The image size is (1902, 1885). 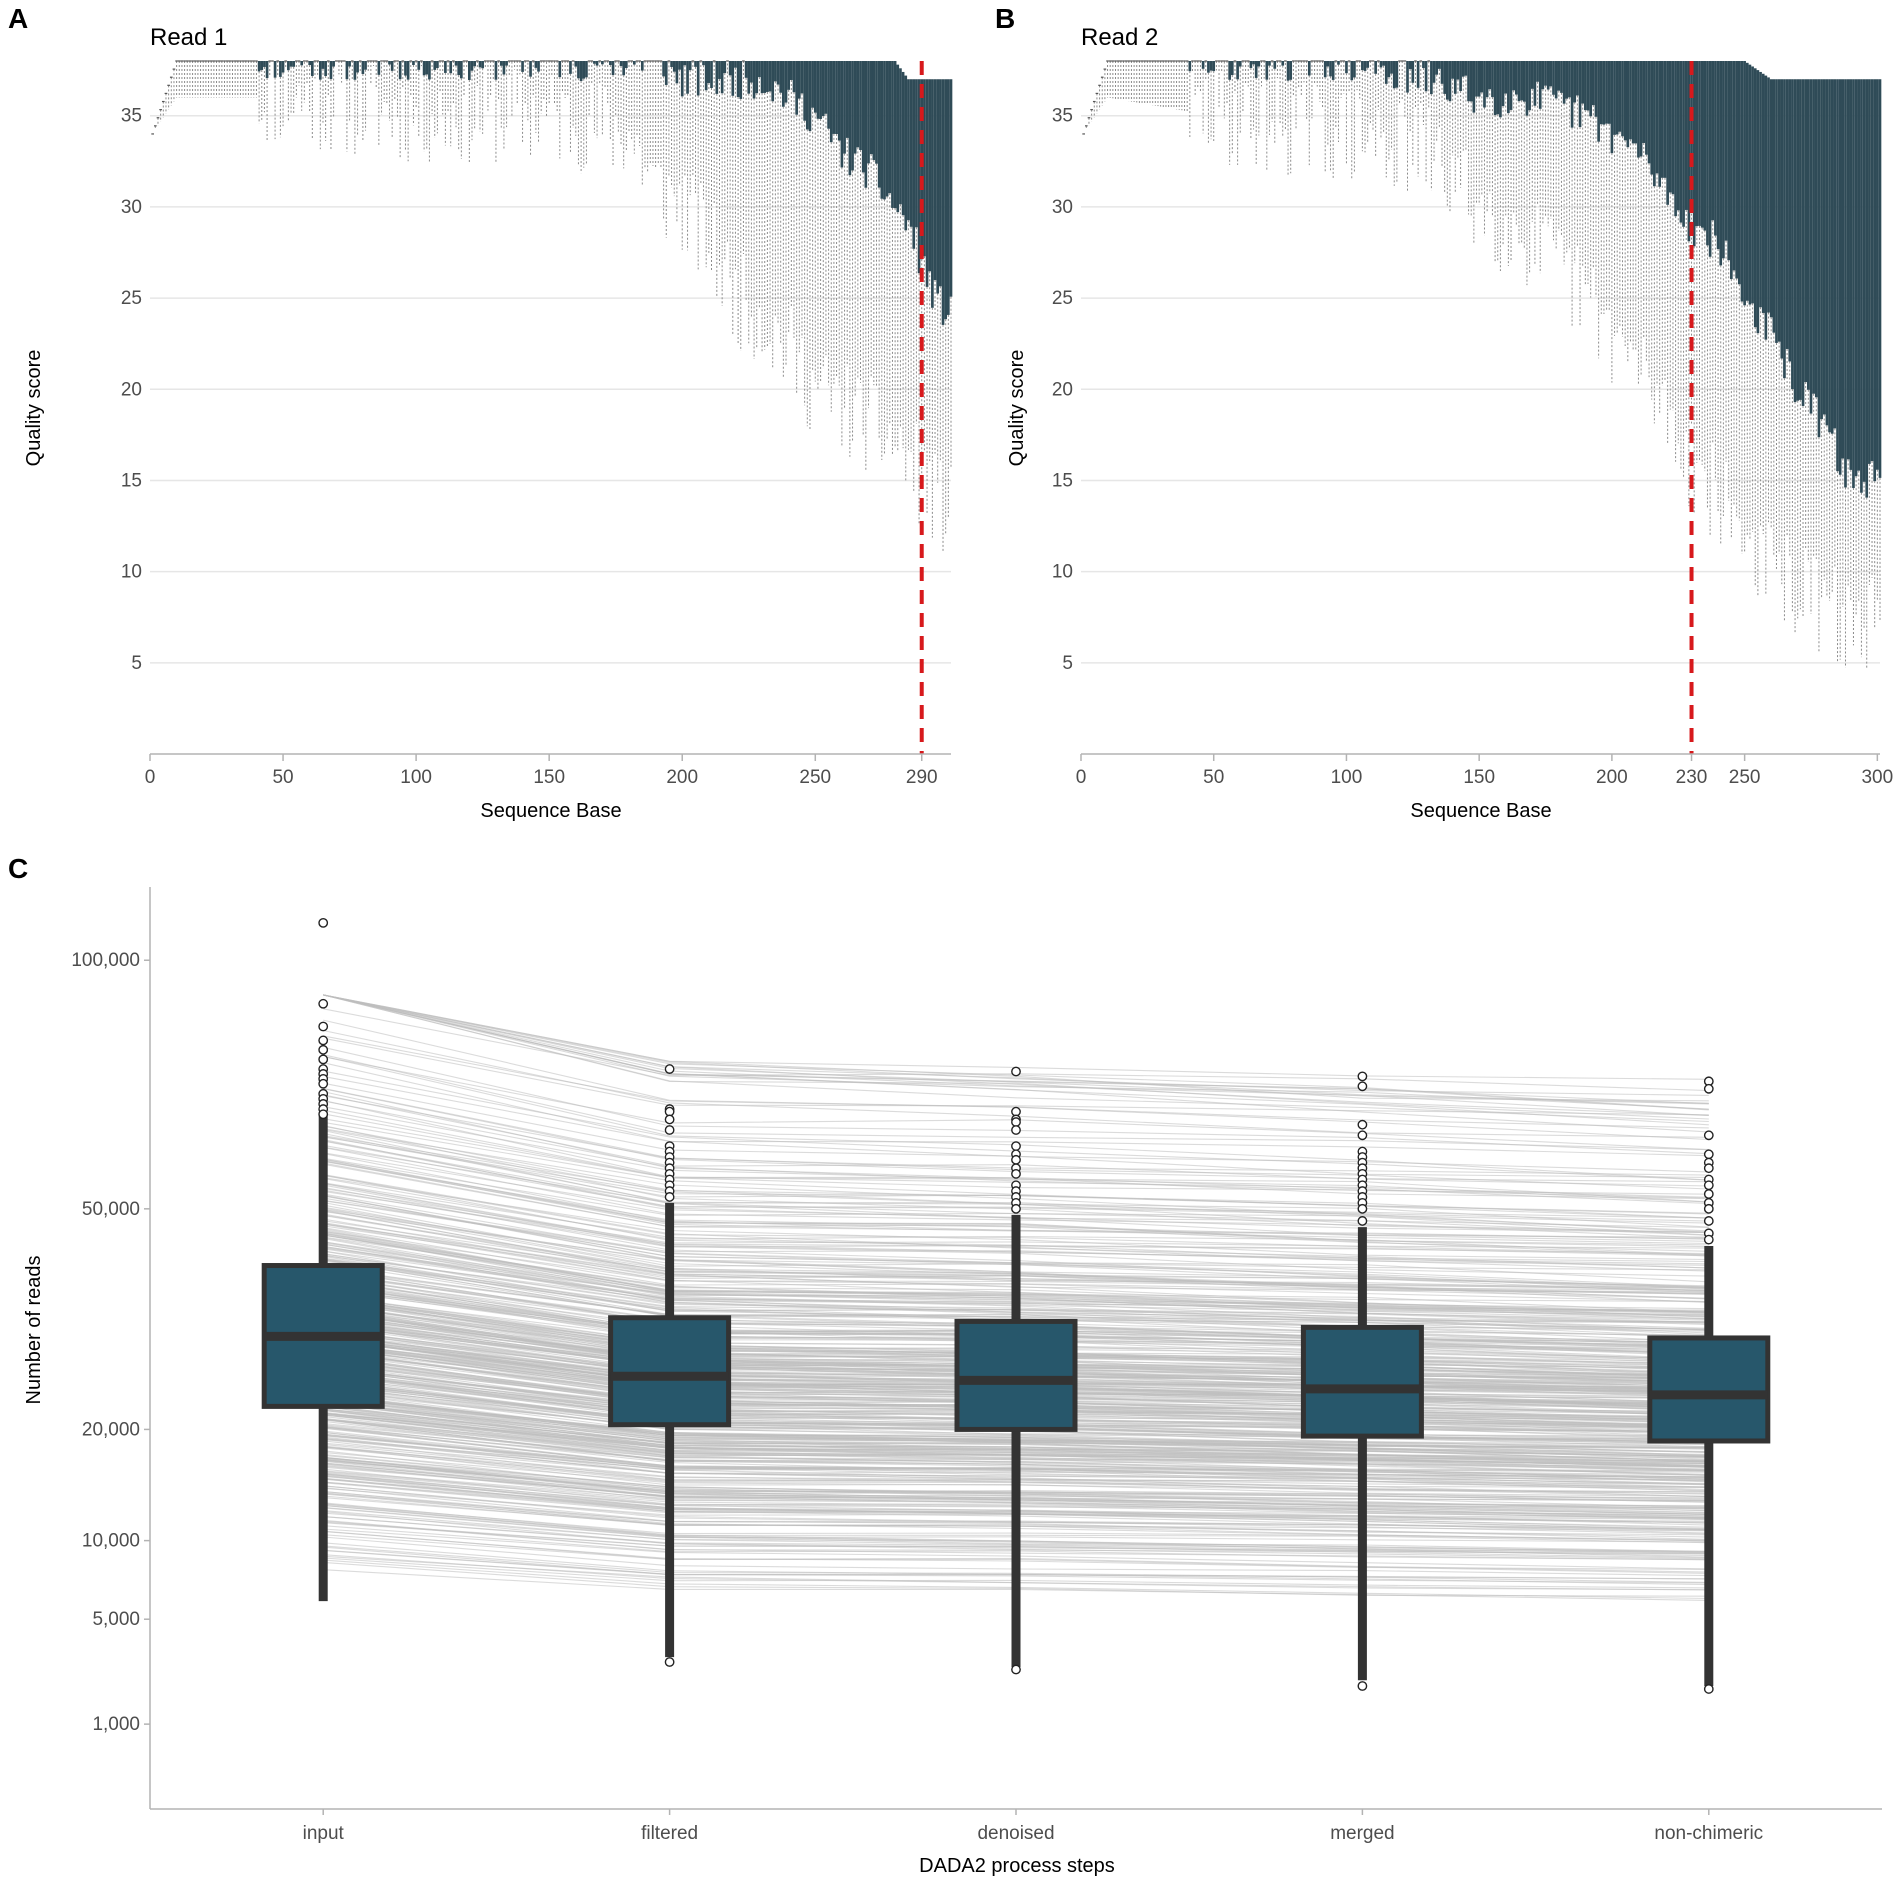 I want to click on panel-c-y-axis-title: Number of reads, so click(x=34, y=1330).